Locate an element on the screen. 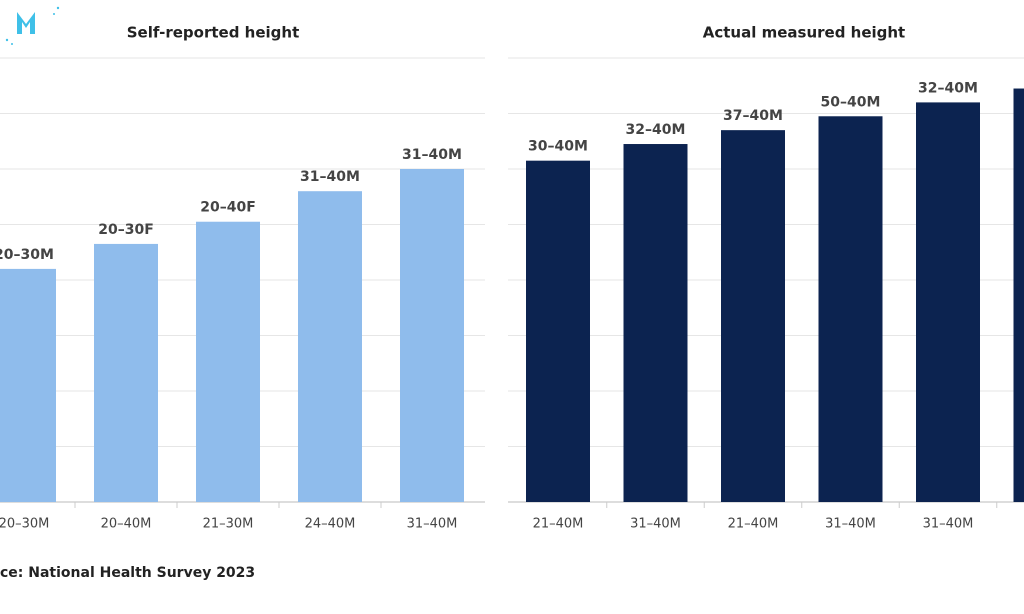 The image size is (1024, 614). bar-label: 50–40M is located at coordinates (851, 102).